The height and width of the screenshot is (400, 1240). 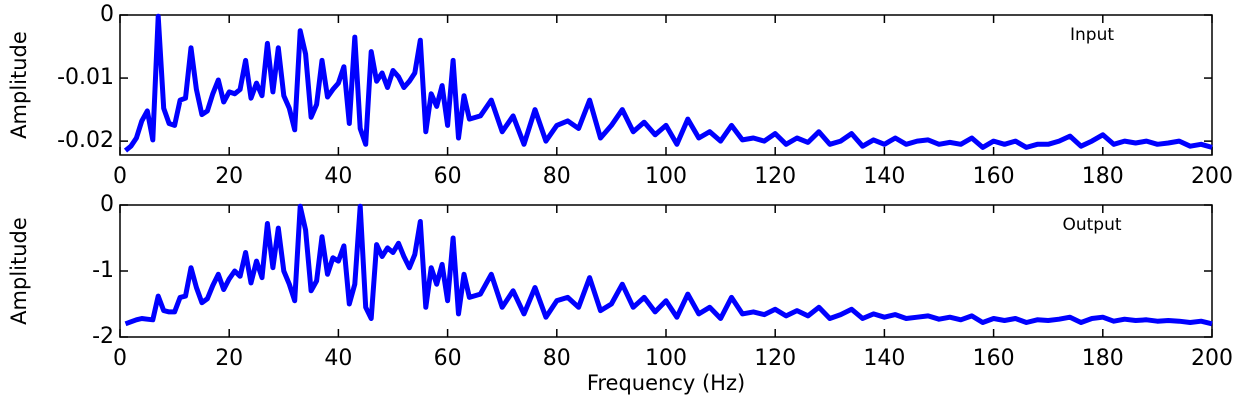 I want to click on x-axis-label: Frequency (Hz), so click(x=666, y=383).